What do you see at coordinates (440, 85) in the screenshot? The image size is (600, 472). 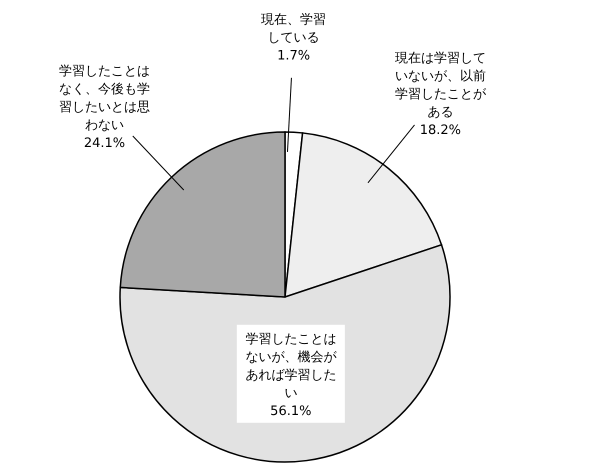 I see `slice-label: 現在は学習していないが、以前学習したことがある` at bounding box center [440, 85].